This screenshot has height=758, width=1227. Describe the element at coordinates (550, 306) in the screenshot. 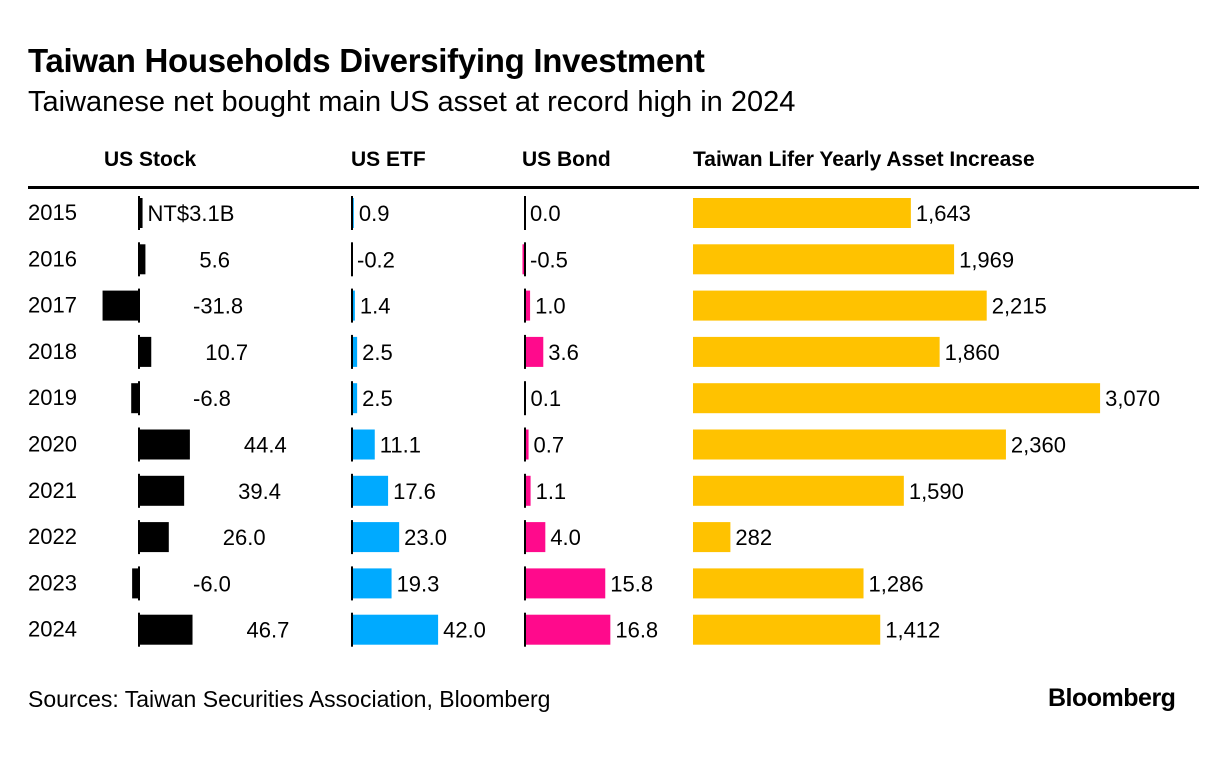

I see `data-label: 1.0` at that location.